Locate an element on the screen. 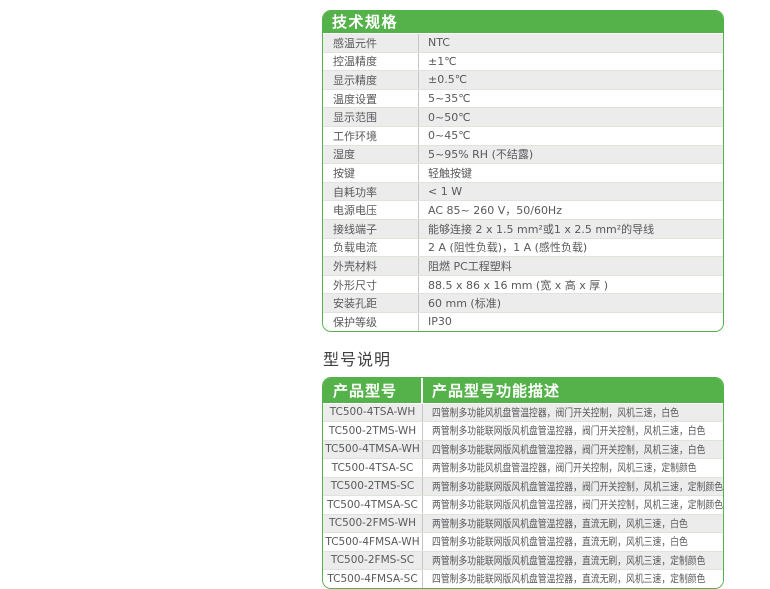 This screenshot has height=589, width=770. spec-row-value: ±1℃ is located at coordinates (442, 61).